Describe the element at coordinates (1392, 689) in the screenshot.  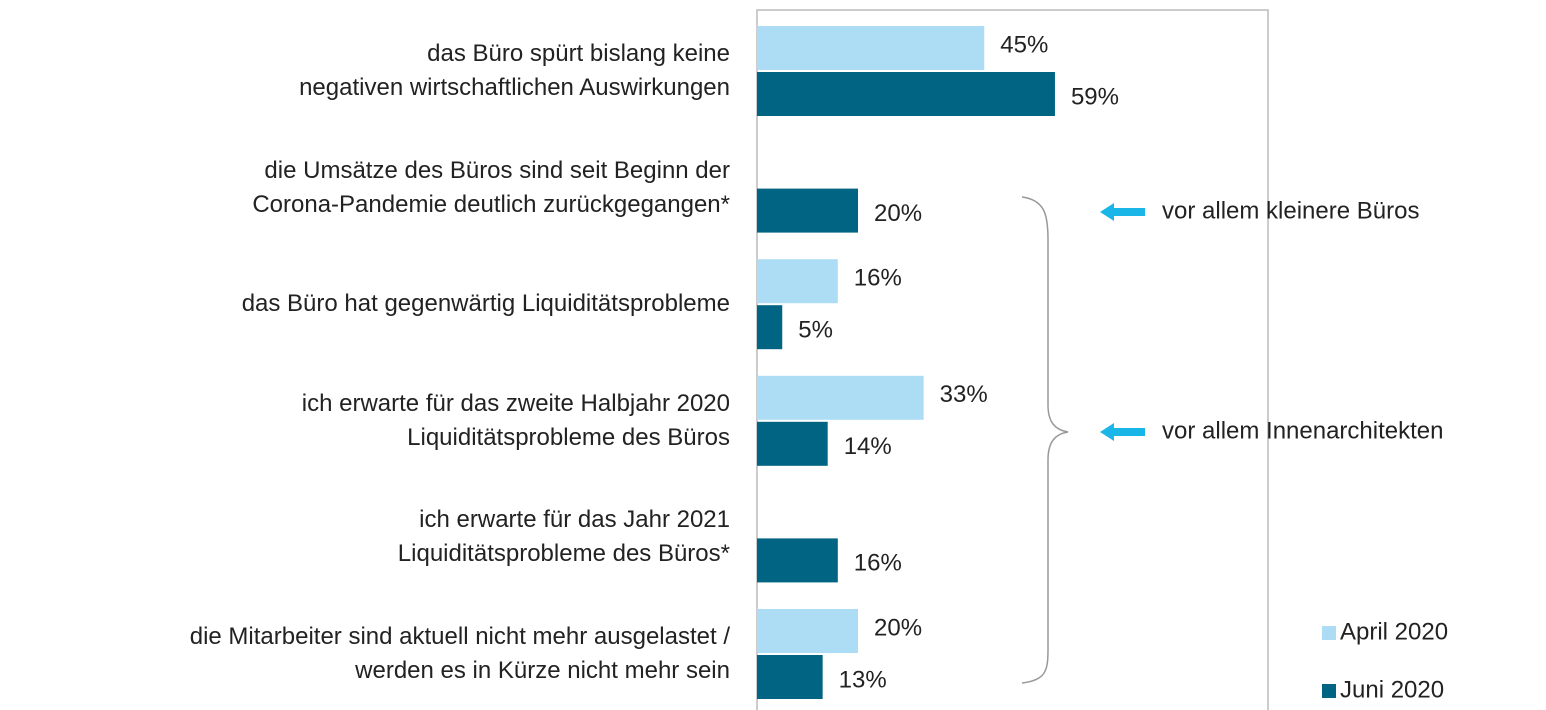
I see `legend-label: Juni 2020` at that location.